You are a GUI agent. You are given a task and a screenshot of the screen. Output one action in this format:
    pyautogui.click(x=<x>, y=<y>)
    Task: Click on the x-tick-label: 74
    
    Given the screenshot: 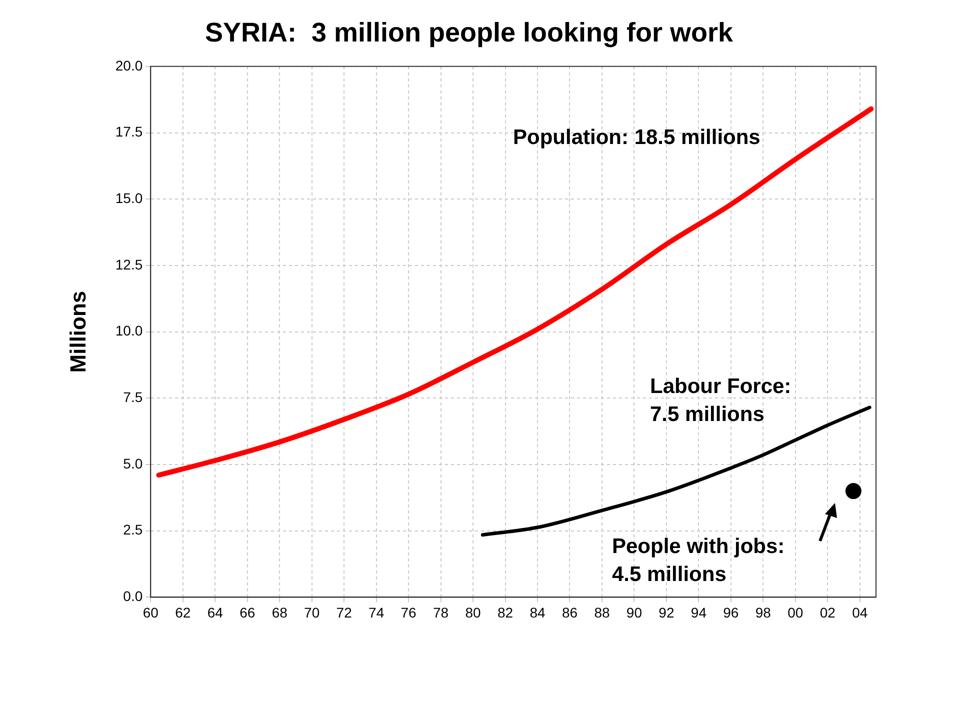 What is the action you would take?
    pyautogui.click(x=376, y=612)
    